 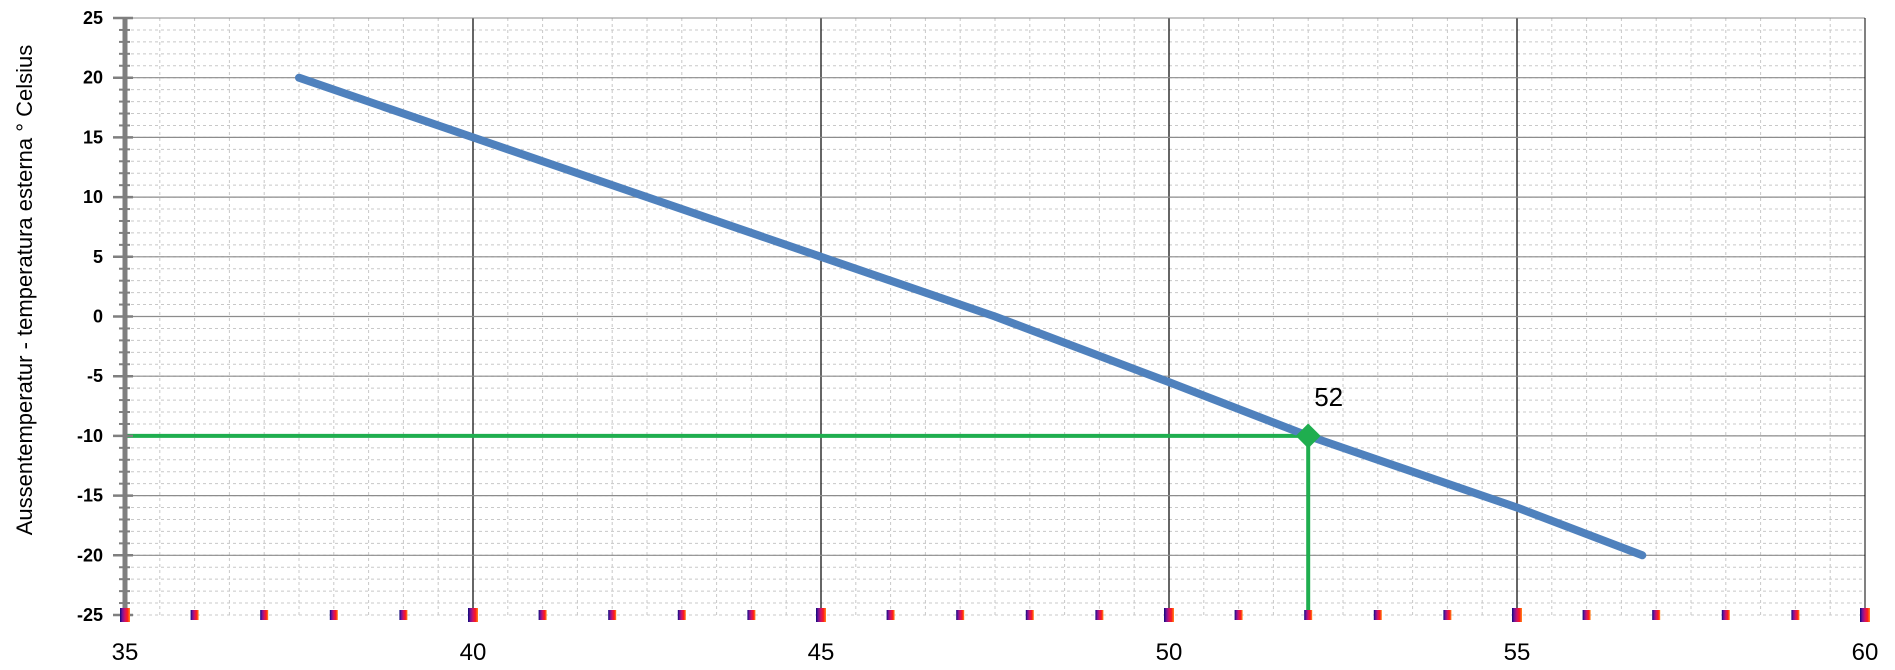 What do you see at coordinates (1865, 652) in the screenshot?
I see `x-tick-label: 60` at bounding box center [1865, 652].